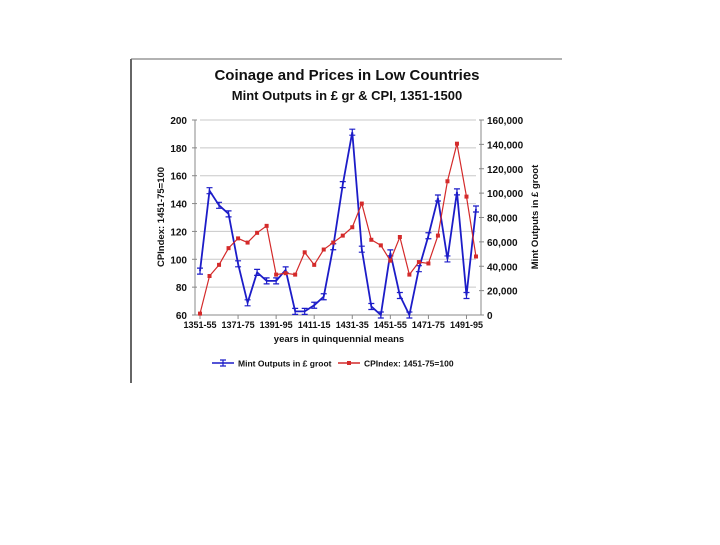  Describe the element at coordinates (178, 149) in the screenshot. I see `y-left-tick-label: 180` at that location.